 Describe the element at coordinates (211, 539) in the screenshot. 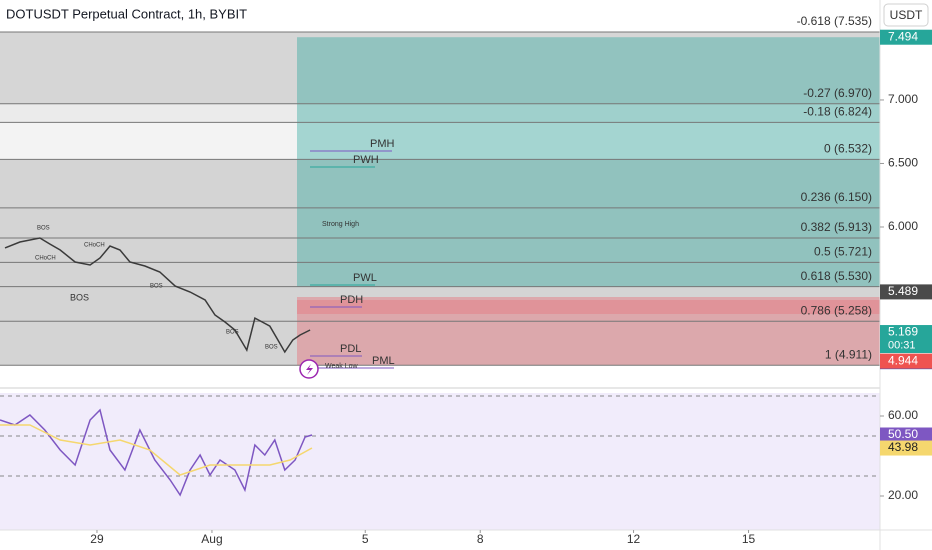

I see `x-tick-label: Aug` at that location.